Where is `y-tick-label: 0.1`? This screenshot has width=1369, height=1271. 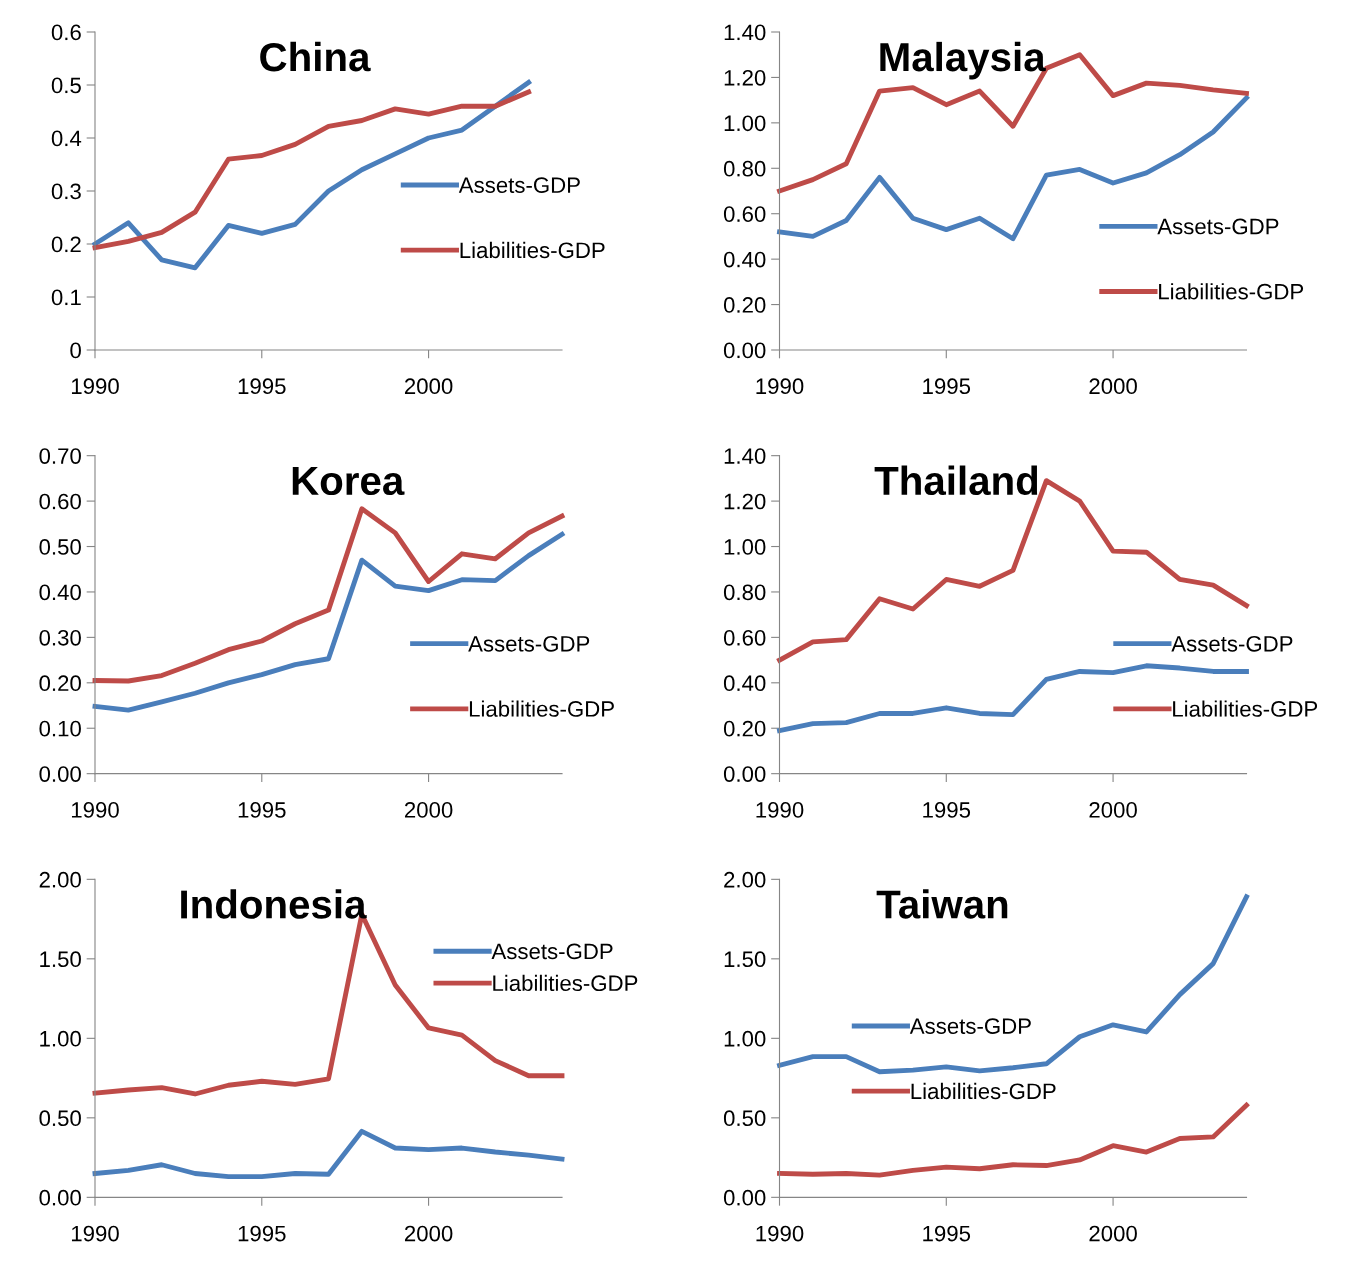 y-tick-label: 0.1 is located at coordinates (66, 297).